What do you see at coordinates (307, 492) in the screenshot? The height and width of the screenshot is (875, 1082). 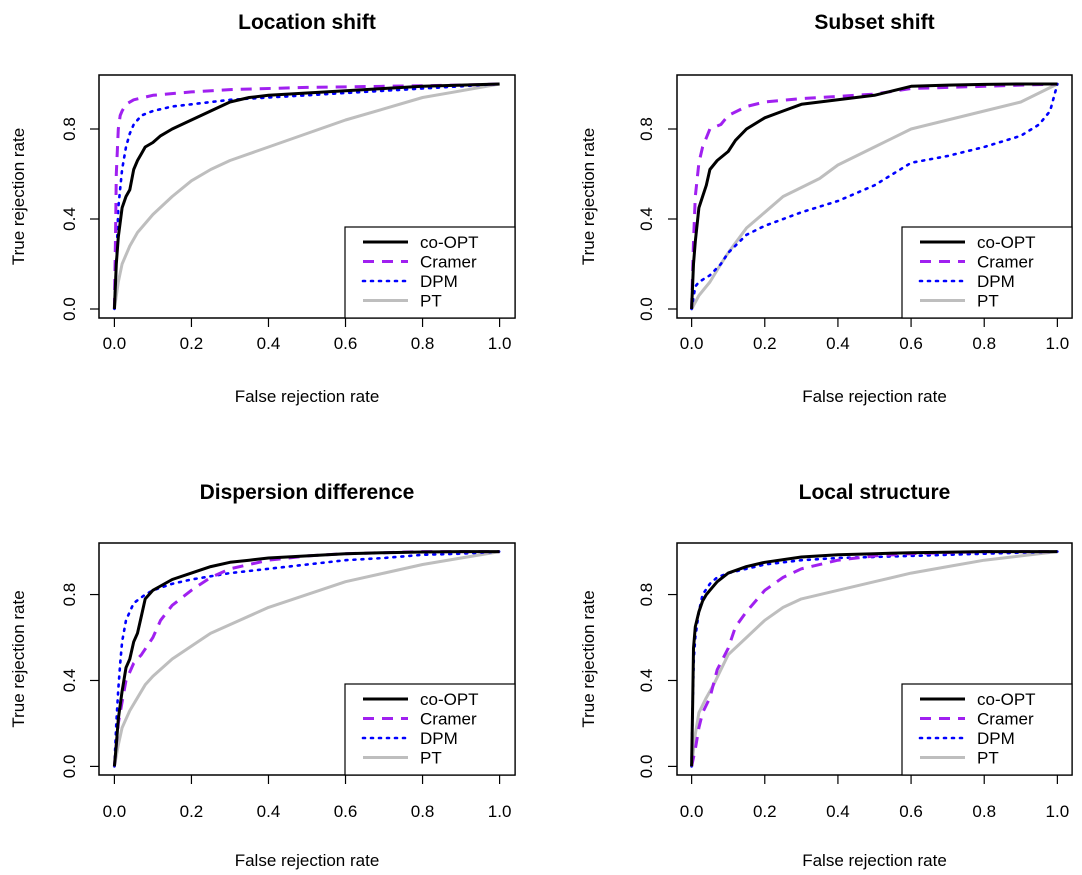 I see `panel-title: Dispersion difference` at bounding box center [307, 492].